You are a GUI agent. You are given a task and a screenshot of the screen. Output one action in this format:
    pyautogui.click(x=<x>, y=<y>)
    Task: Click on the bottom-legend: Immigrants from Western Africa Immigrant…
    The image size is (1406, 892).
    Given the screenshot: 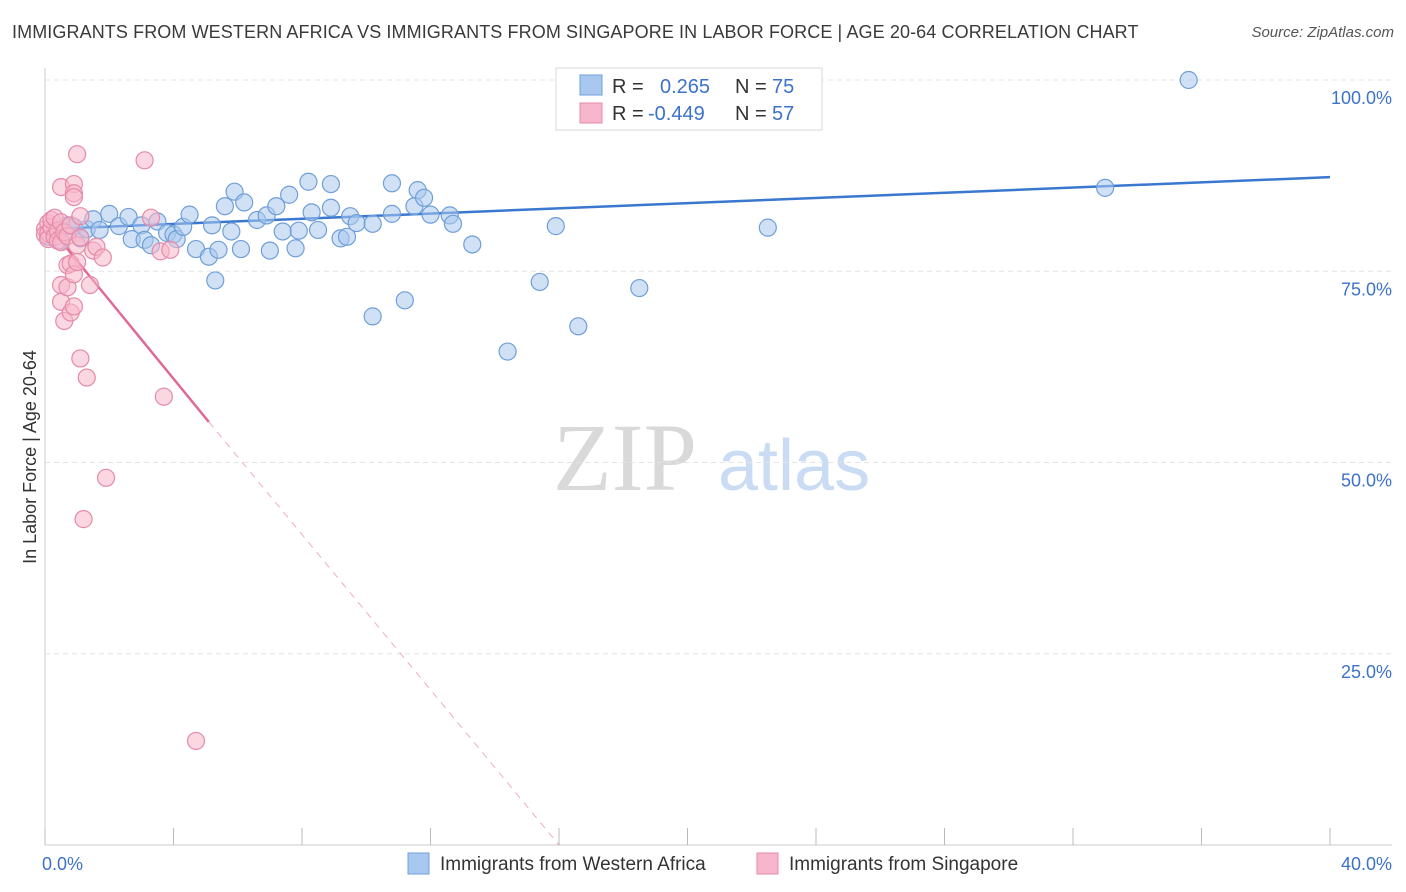 What is the action you would take?
    pyautogui.click(x=712, y=863)
    